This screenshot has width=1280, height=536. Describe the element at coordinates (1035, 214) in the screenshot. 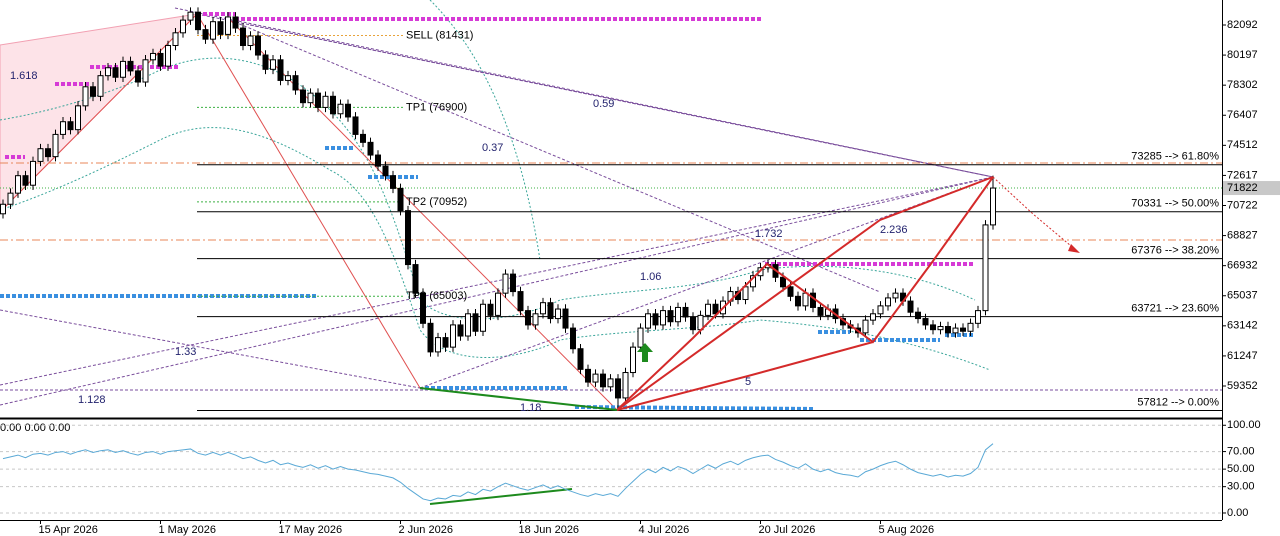

I see `projection` at that location.